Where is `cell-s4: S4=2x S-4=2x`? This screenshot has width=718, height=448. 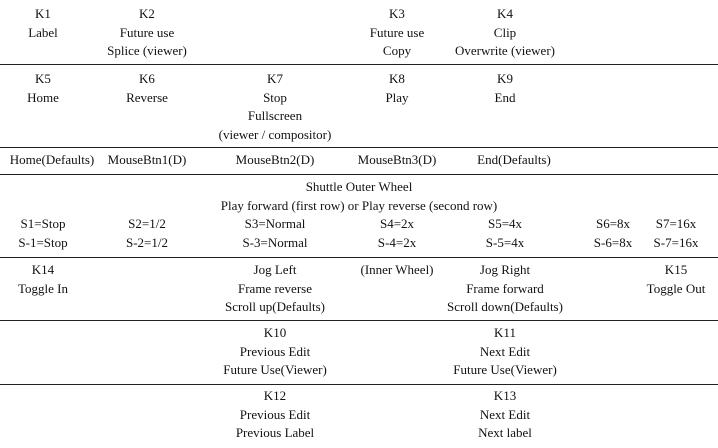 cell-s4: S4=2x S-4=2x is located at coordinates (397, 233).